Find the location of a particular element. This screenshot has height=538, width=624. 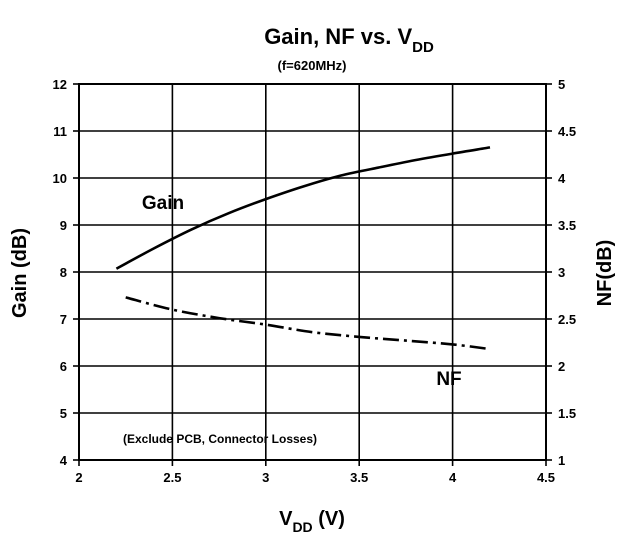

y-axis-label-left: Gain (dB) is located at coordinates (20, 273).